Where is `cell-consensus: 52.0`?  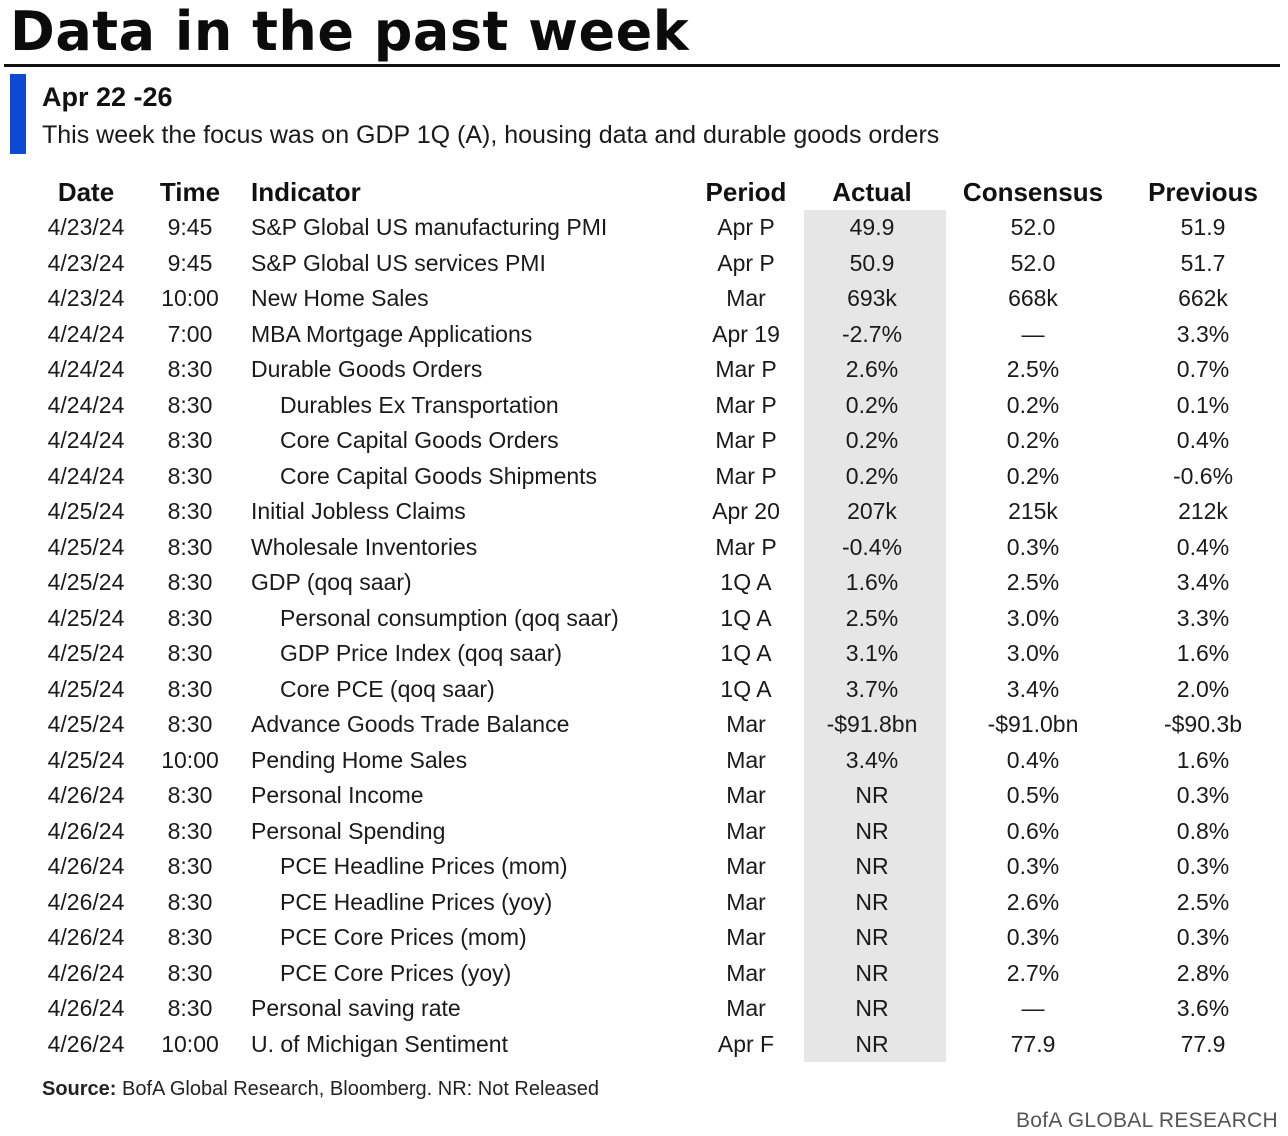
cell-consensus: 52.0 is located at coordinates (1033, 262).